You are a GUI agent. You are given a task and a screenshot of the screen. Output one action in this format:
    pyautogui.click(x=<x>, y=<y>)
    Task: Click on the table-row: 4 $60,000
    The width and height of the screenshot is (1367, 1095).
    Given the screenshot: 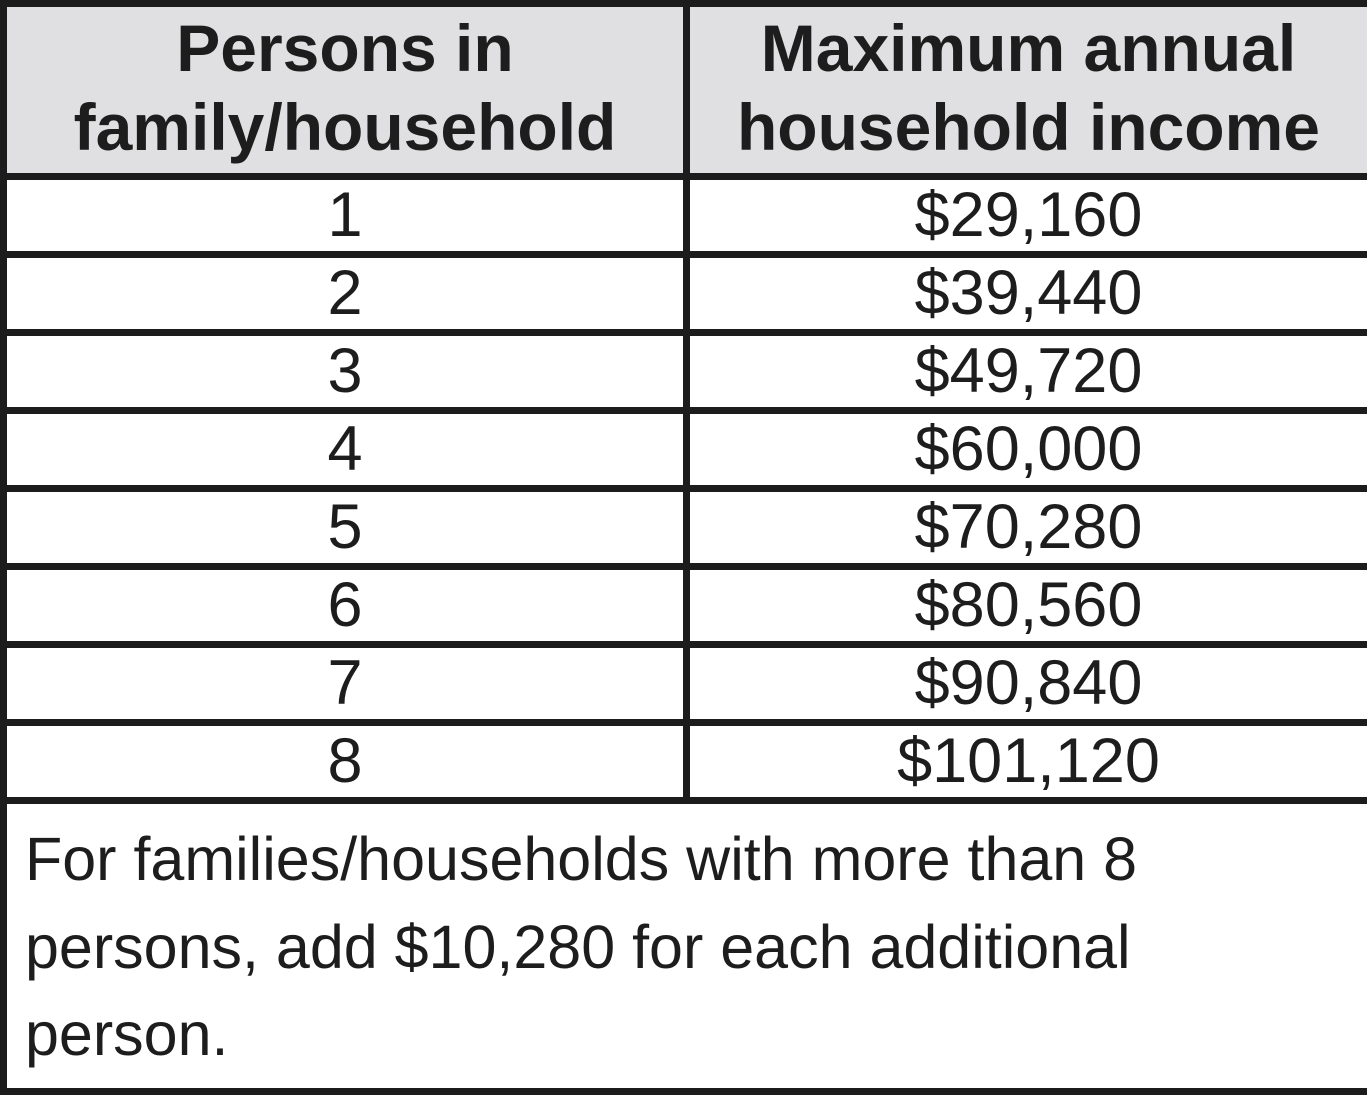 What is the action you would take?
    pyautogui.click(x=685, y=450)
    